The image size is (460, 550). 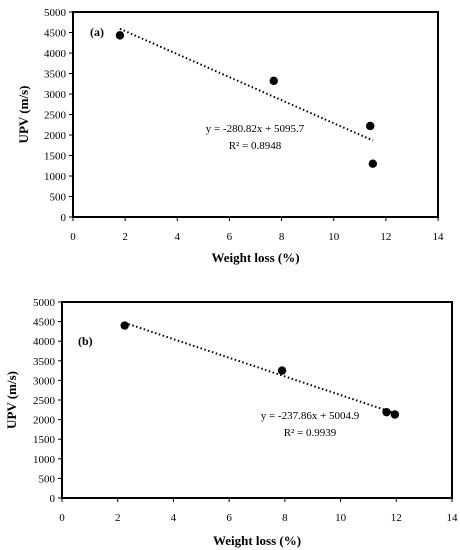 I want to click on trendline-equation: y = -237.86x + 5004.9, so click(x=310, y=416).